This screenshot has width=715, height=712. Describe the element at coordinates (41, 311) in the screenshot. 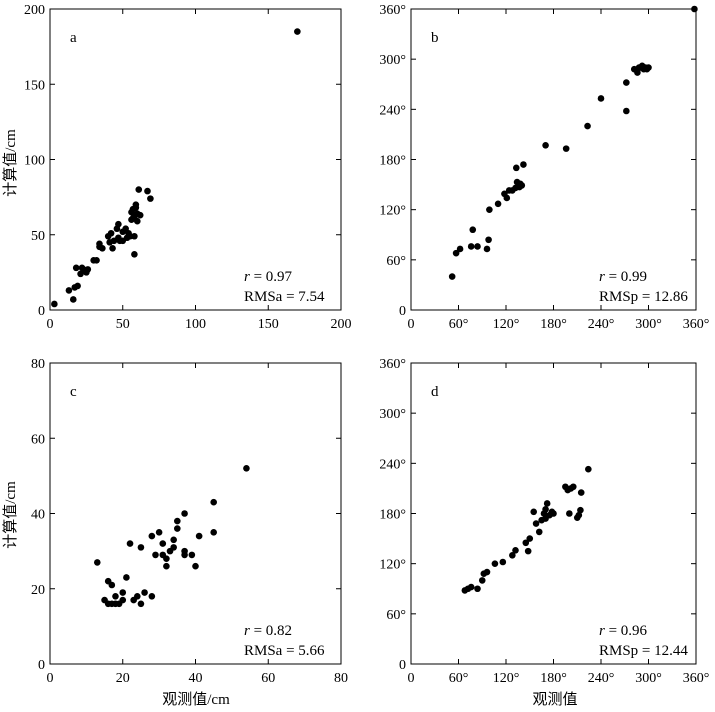

I see `y-tick-label-a: 0` at that location.